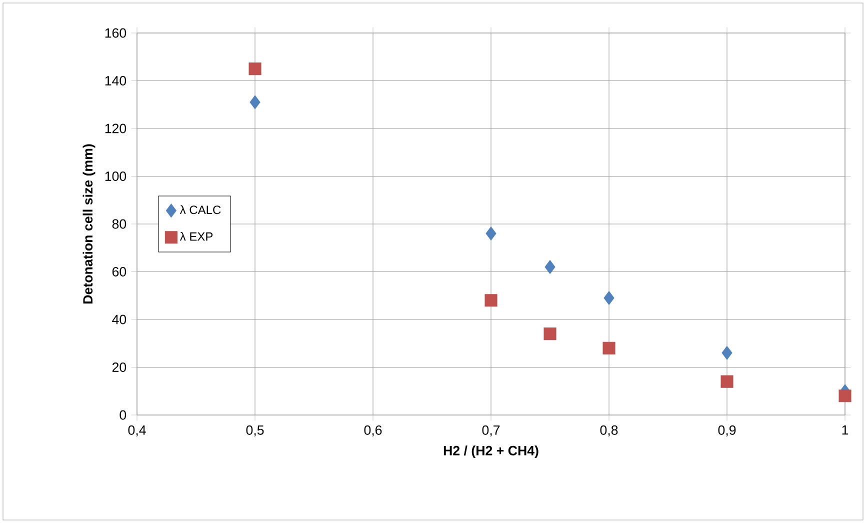 This screenshot has height=523, width=866. I want to click on y-tick-label: 140, so click(115, 81).